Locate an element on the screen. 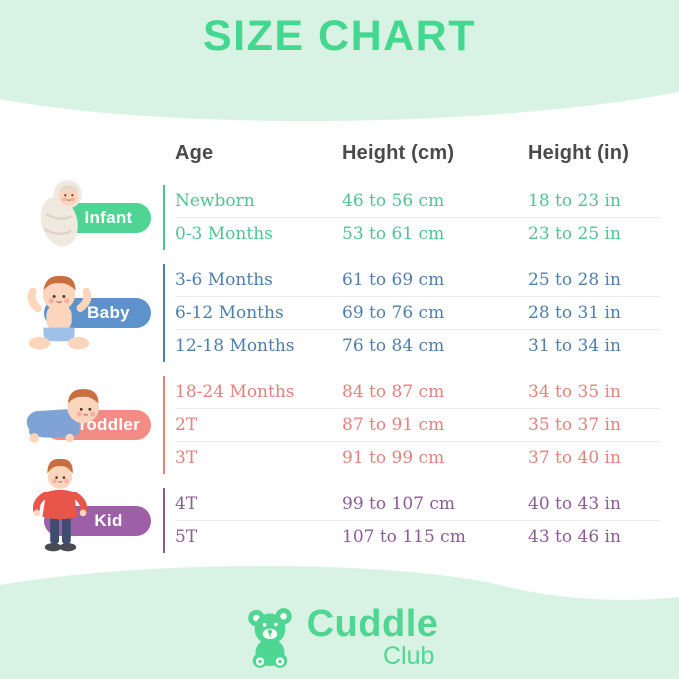 The image size is (679, 679). sitting-baby-illustration is located at coordinates (60, 313).